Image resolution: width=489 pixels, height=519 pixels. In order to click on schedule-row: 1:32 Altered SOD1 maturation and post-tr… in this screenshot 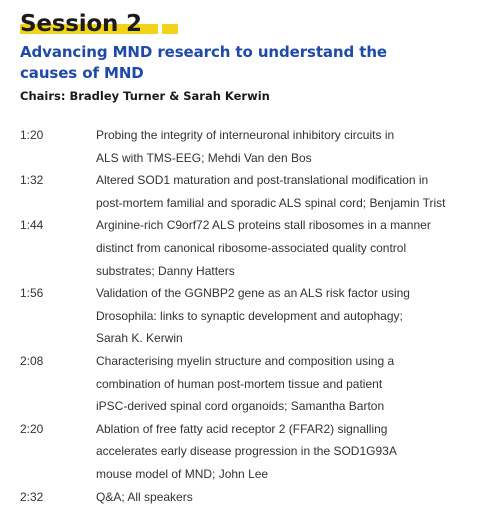, I will do `click(250, 191)`.